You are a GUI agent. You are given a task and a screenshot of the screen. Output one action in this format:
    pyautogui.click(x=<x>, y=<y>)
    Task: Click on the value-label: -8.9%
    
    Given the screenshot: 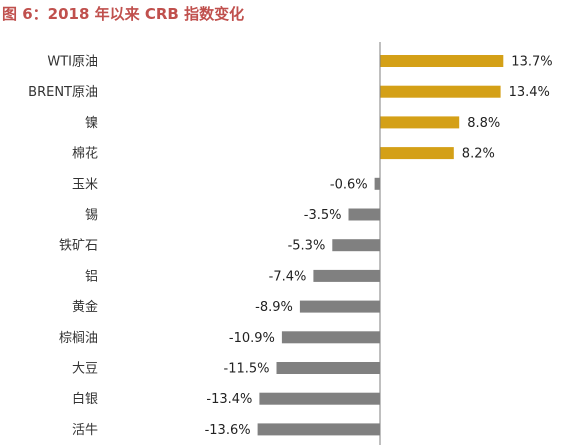 What is the action you would take?
    pyautogui.click(x=274, y=307)
    